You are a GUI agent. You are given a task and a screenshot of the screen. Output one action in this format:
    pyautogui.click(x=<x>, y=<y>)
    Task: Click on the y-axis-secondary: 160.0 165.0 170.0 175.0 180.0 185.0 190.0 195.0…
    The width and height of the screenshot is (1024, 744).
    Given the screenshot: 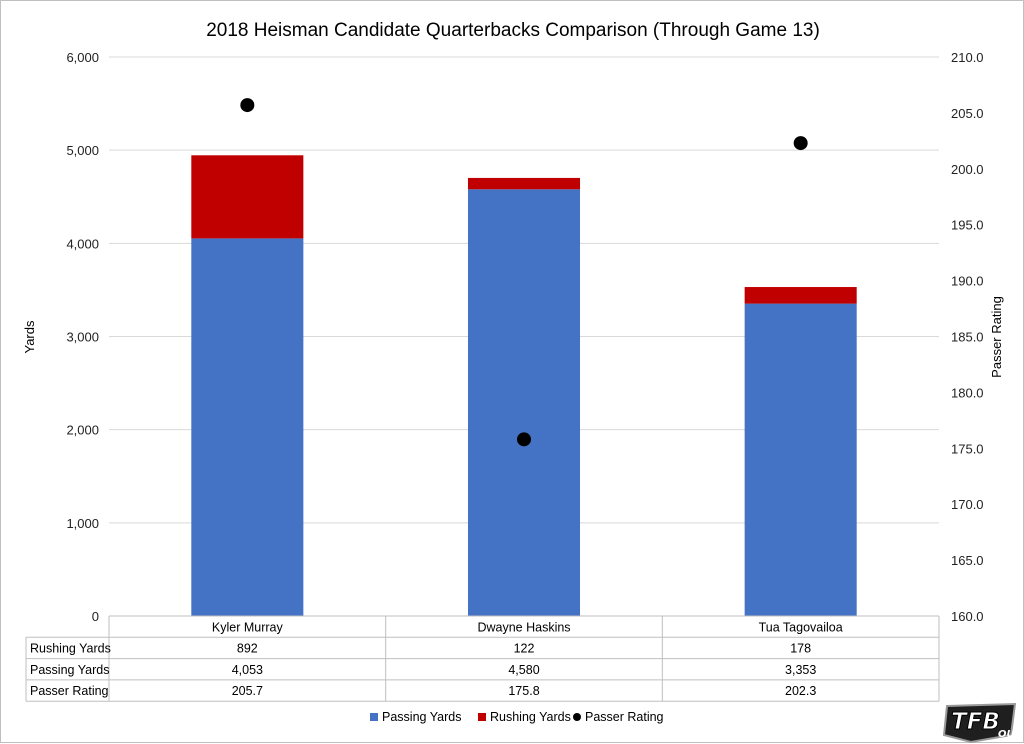 What is the action you would take?
    pyautogui.click(x=967, y=337)
    